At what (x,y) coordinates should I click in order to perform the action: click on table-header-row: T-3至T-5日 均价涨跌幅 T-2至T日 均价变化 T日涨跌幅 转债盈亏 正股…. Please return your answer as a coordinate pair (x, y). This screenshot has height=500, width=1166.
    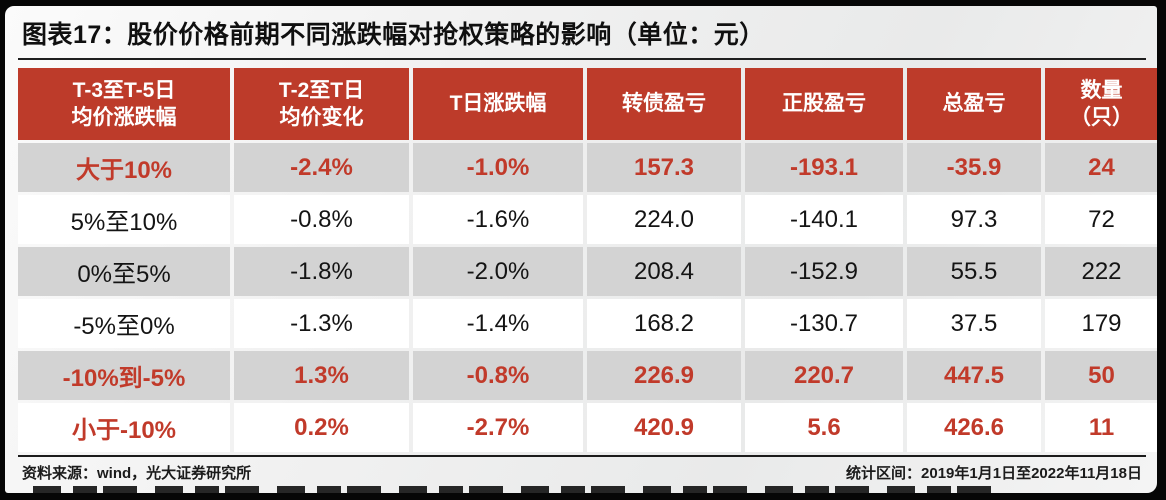
    Looking at the image, I should click on (587, 104).